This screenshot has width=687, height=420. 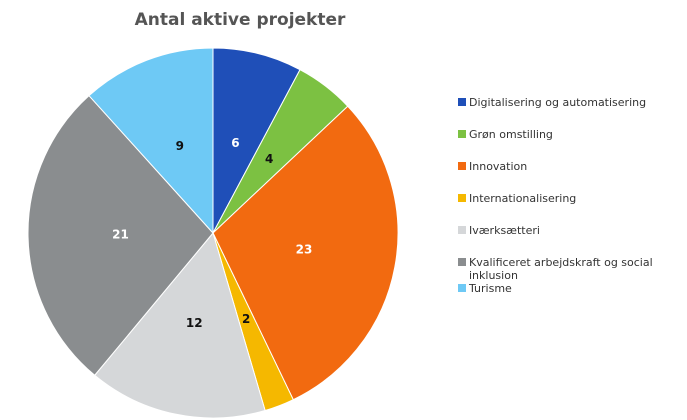 I want to click on legend-item: Turisme, so click(x=570, y=288).